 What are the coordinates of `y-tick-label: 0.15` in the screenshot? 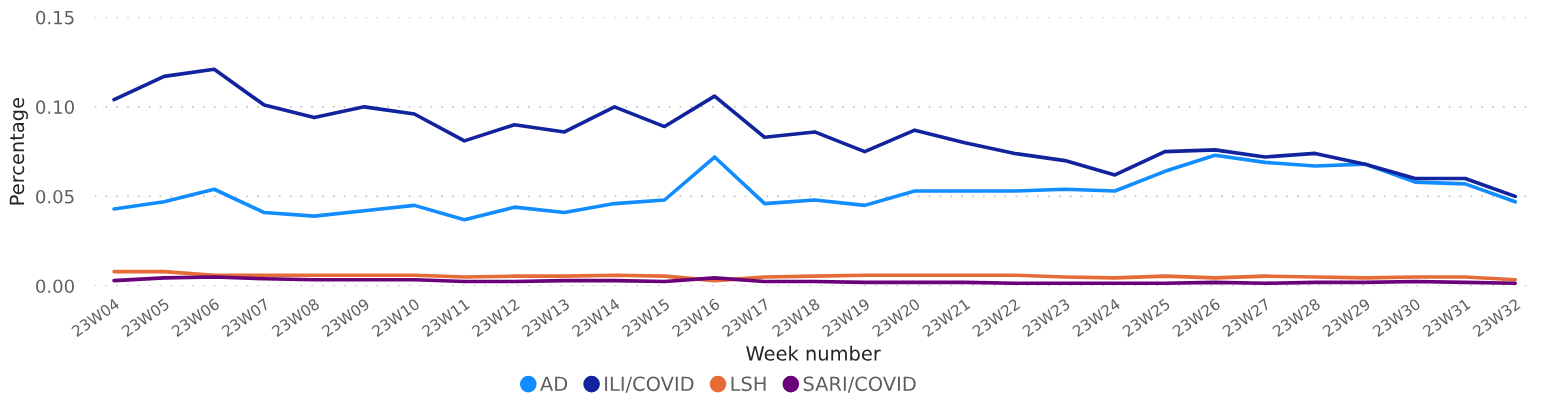 It's located at (55, 17).